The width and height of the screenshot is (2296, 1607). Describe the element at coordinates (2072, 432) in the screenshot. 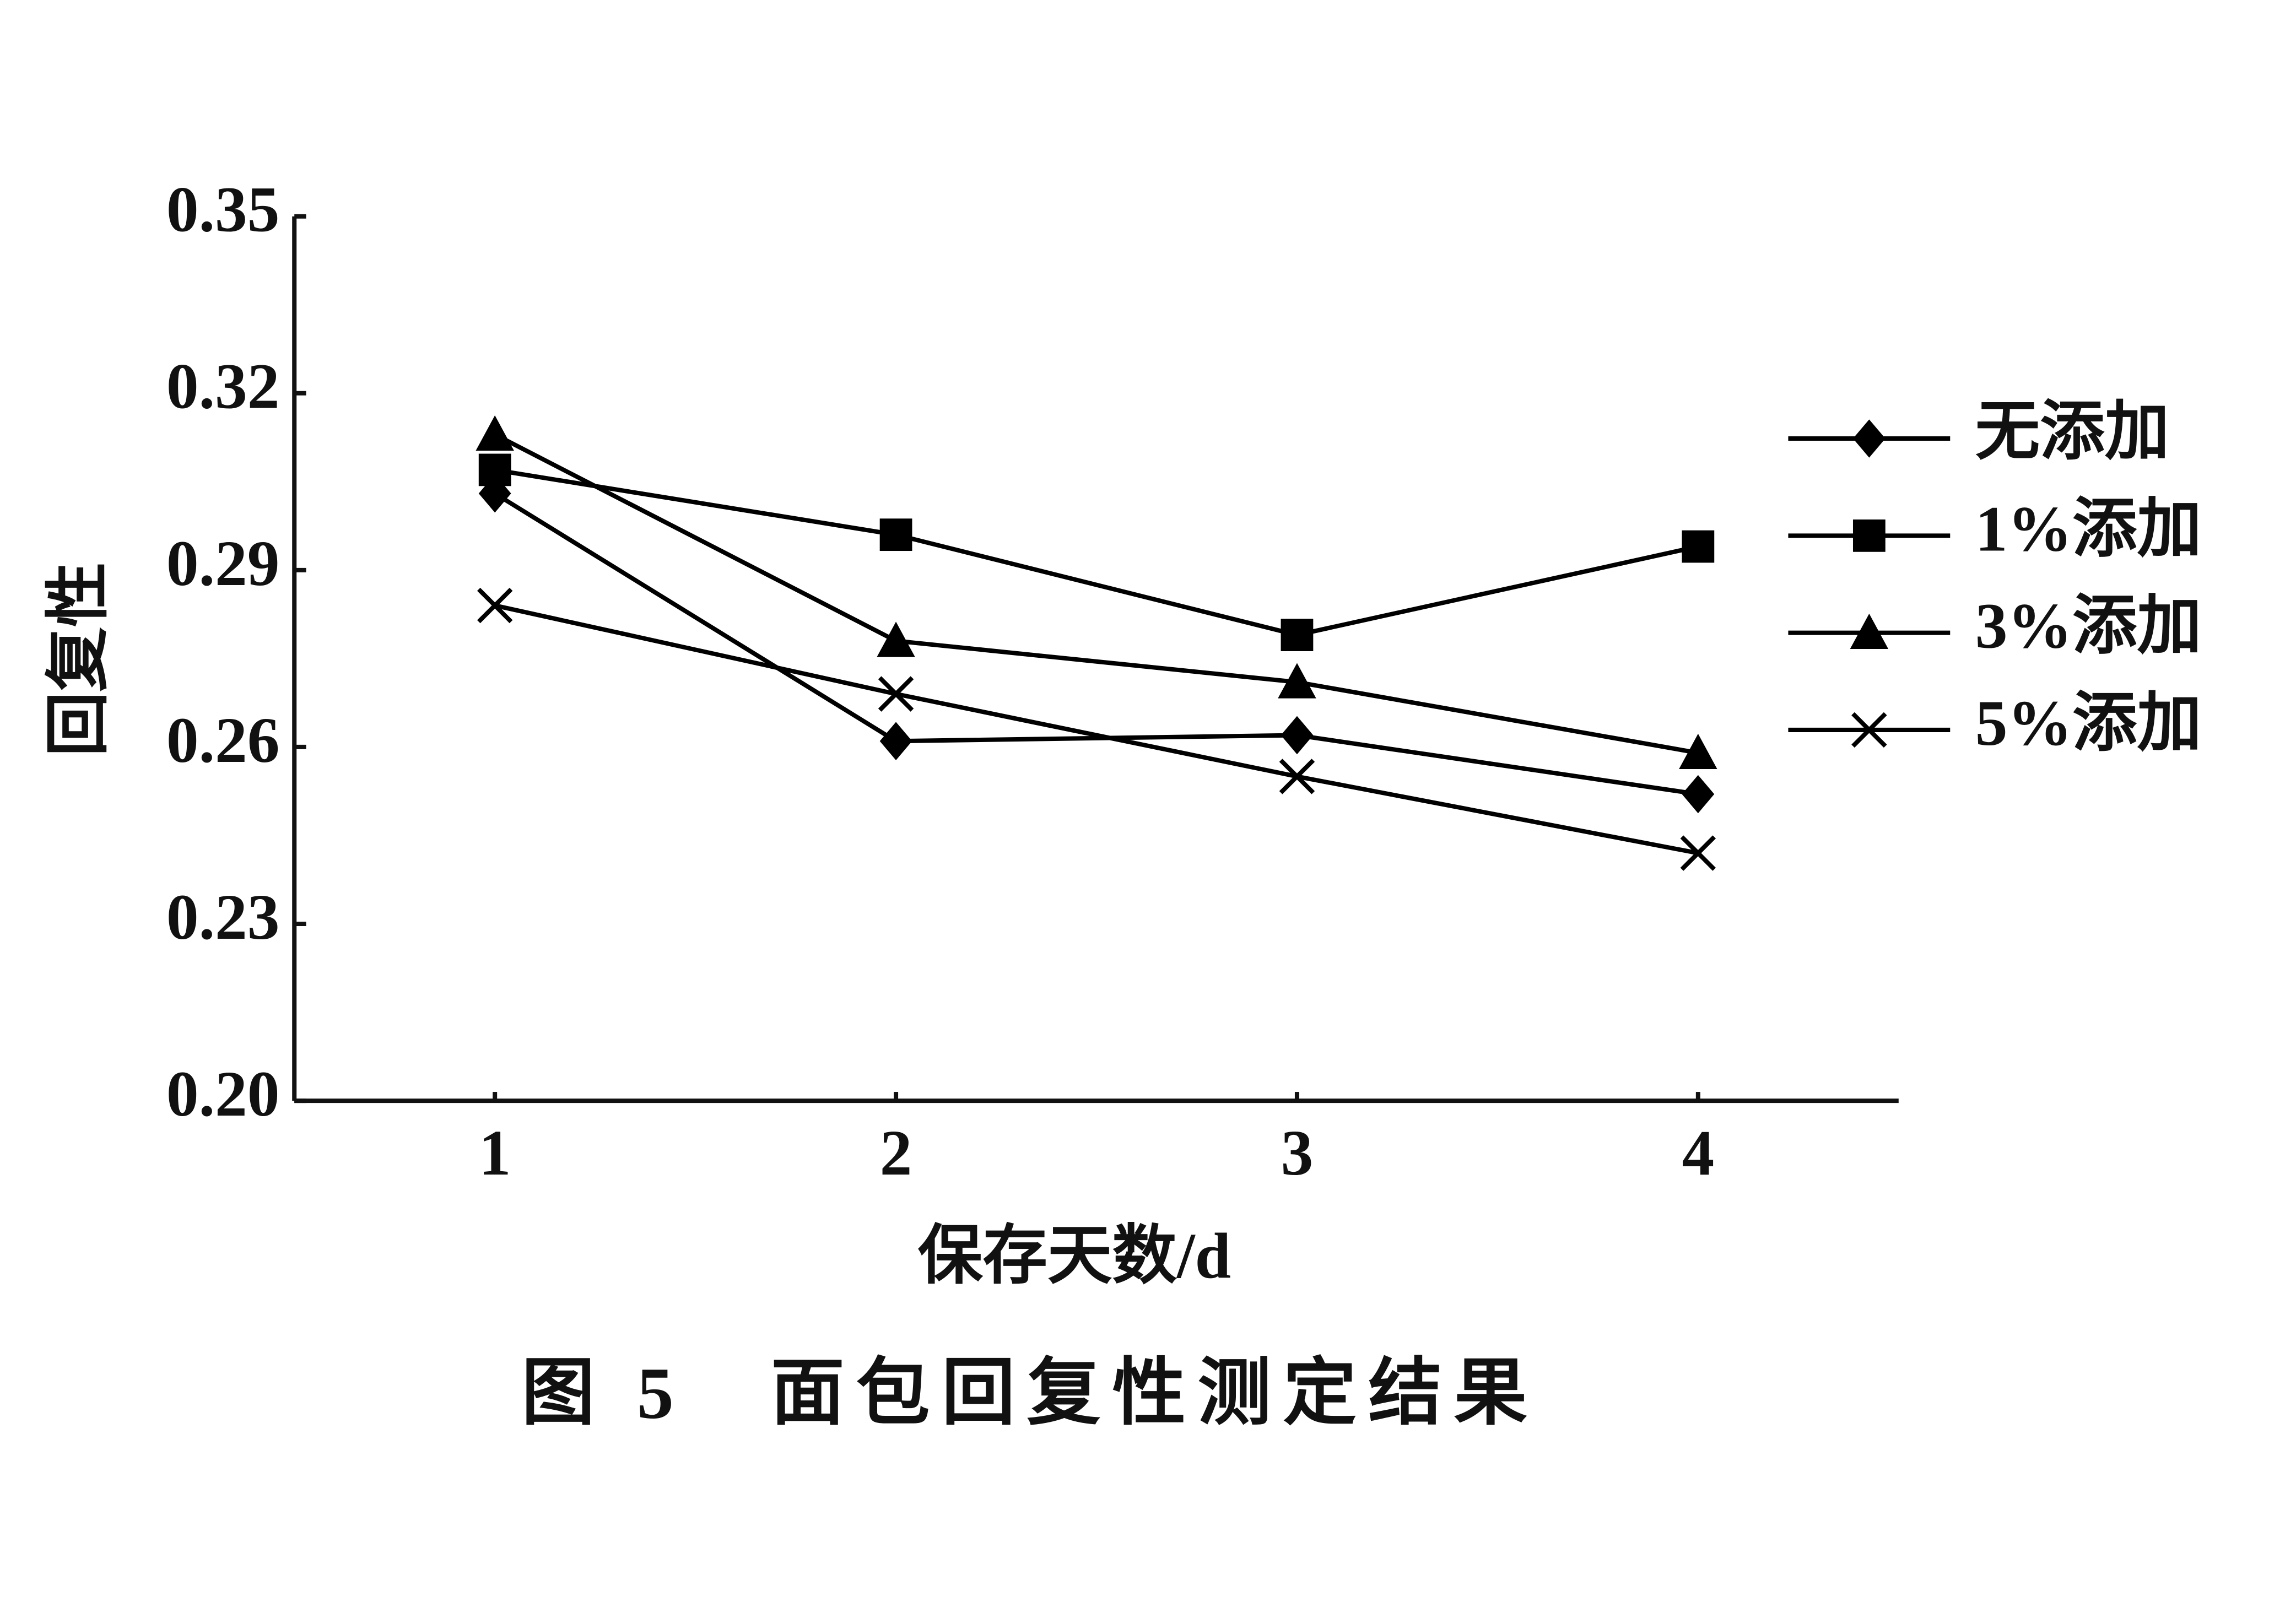

I see `legend-label: 无添加` at that location.